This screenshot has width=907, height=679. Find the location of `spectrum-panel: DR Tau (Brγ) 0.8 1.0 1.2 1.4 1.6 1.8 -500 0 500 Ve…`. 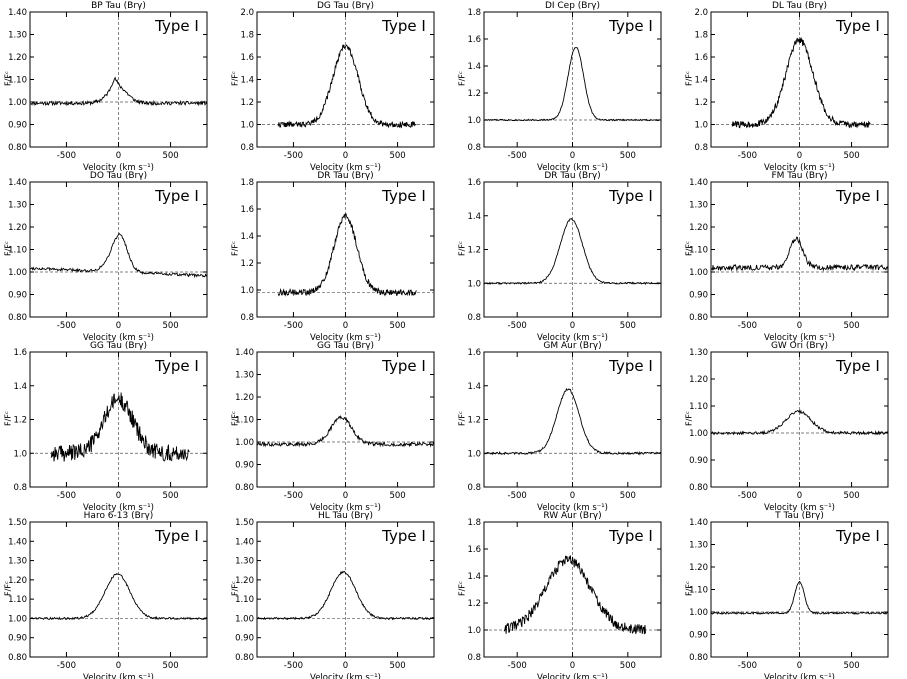

spectrum-panel: DR Tau (Brγ) 0.8 1.0 1.2 1.4 1.6 1.8 -500 0 500 Ve… is located at coordinates (333, 256).